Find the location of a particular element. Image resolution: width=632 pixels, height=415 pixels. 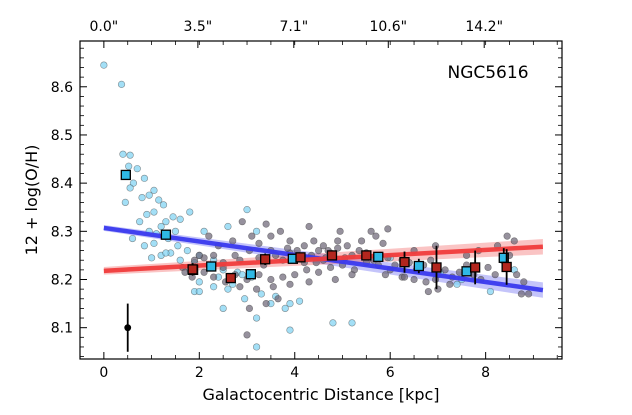

y-tick-label: 8.3 is located at coordinates (62, 232).